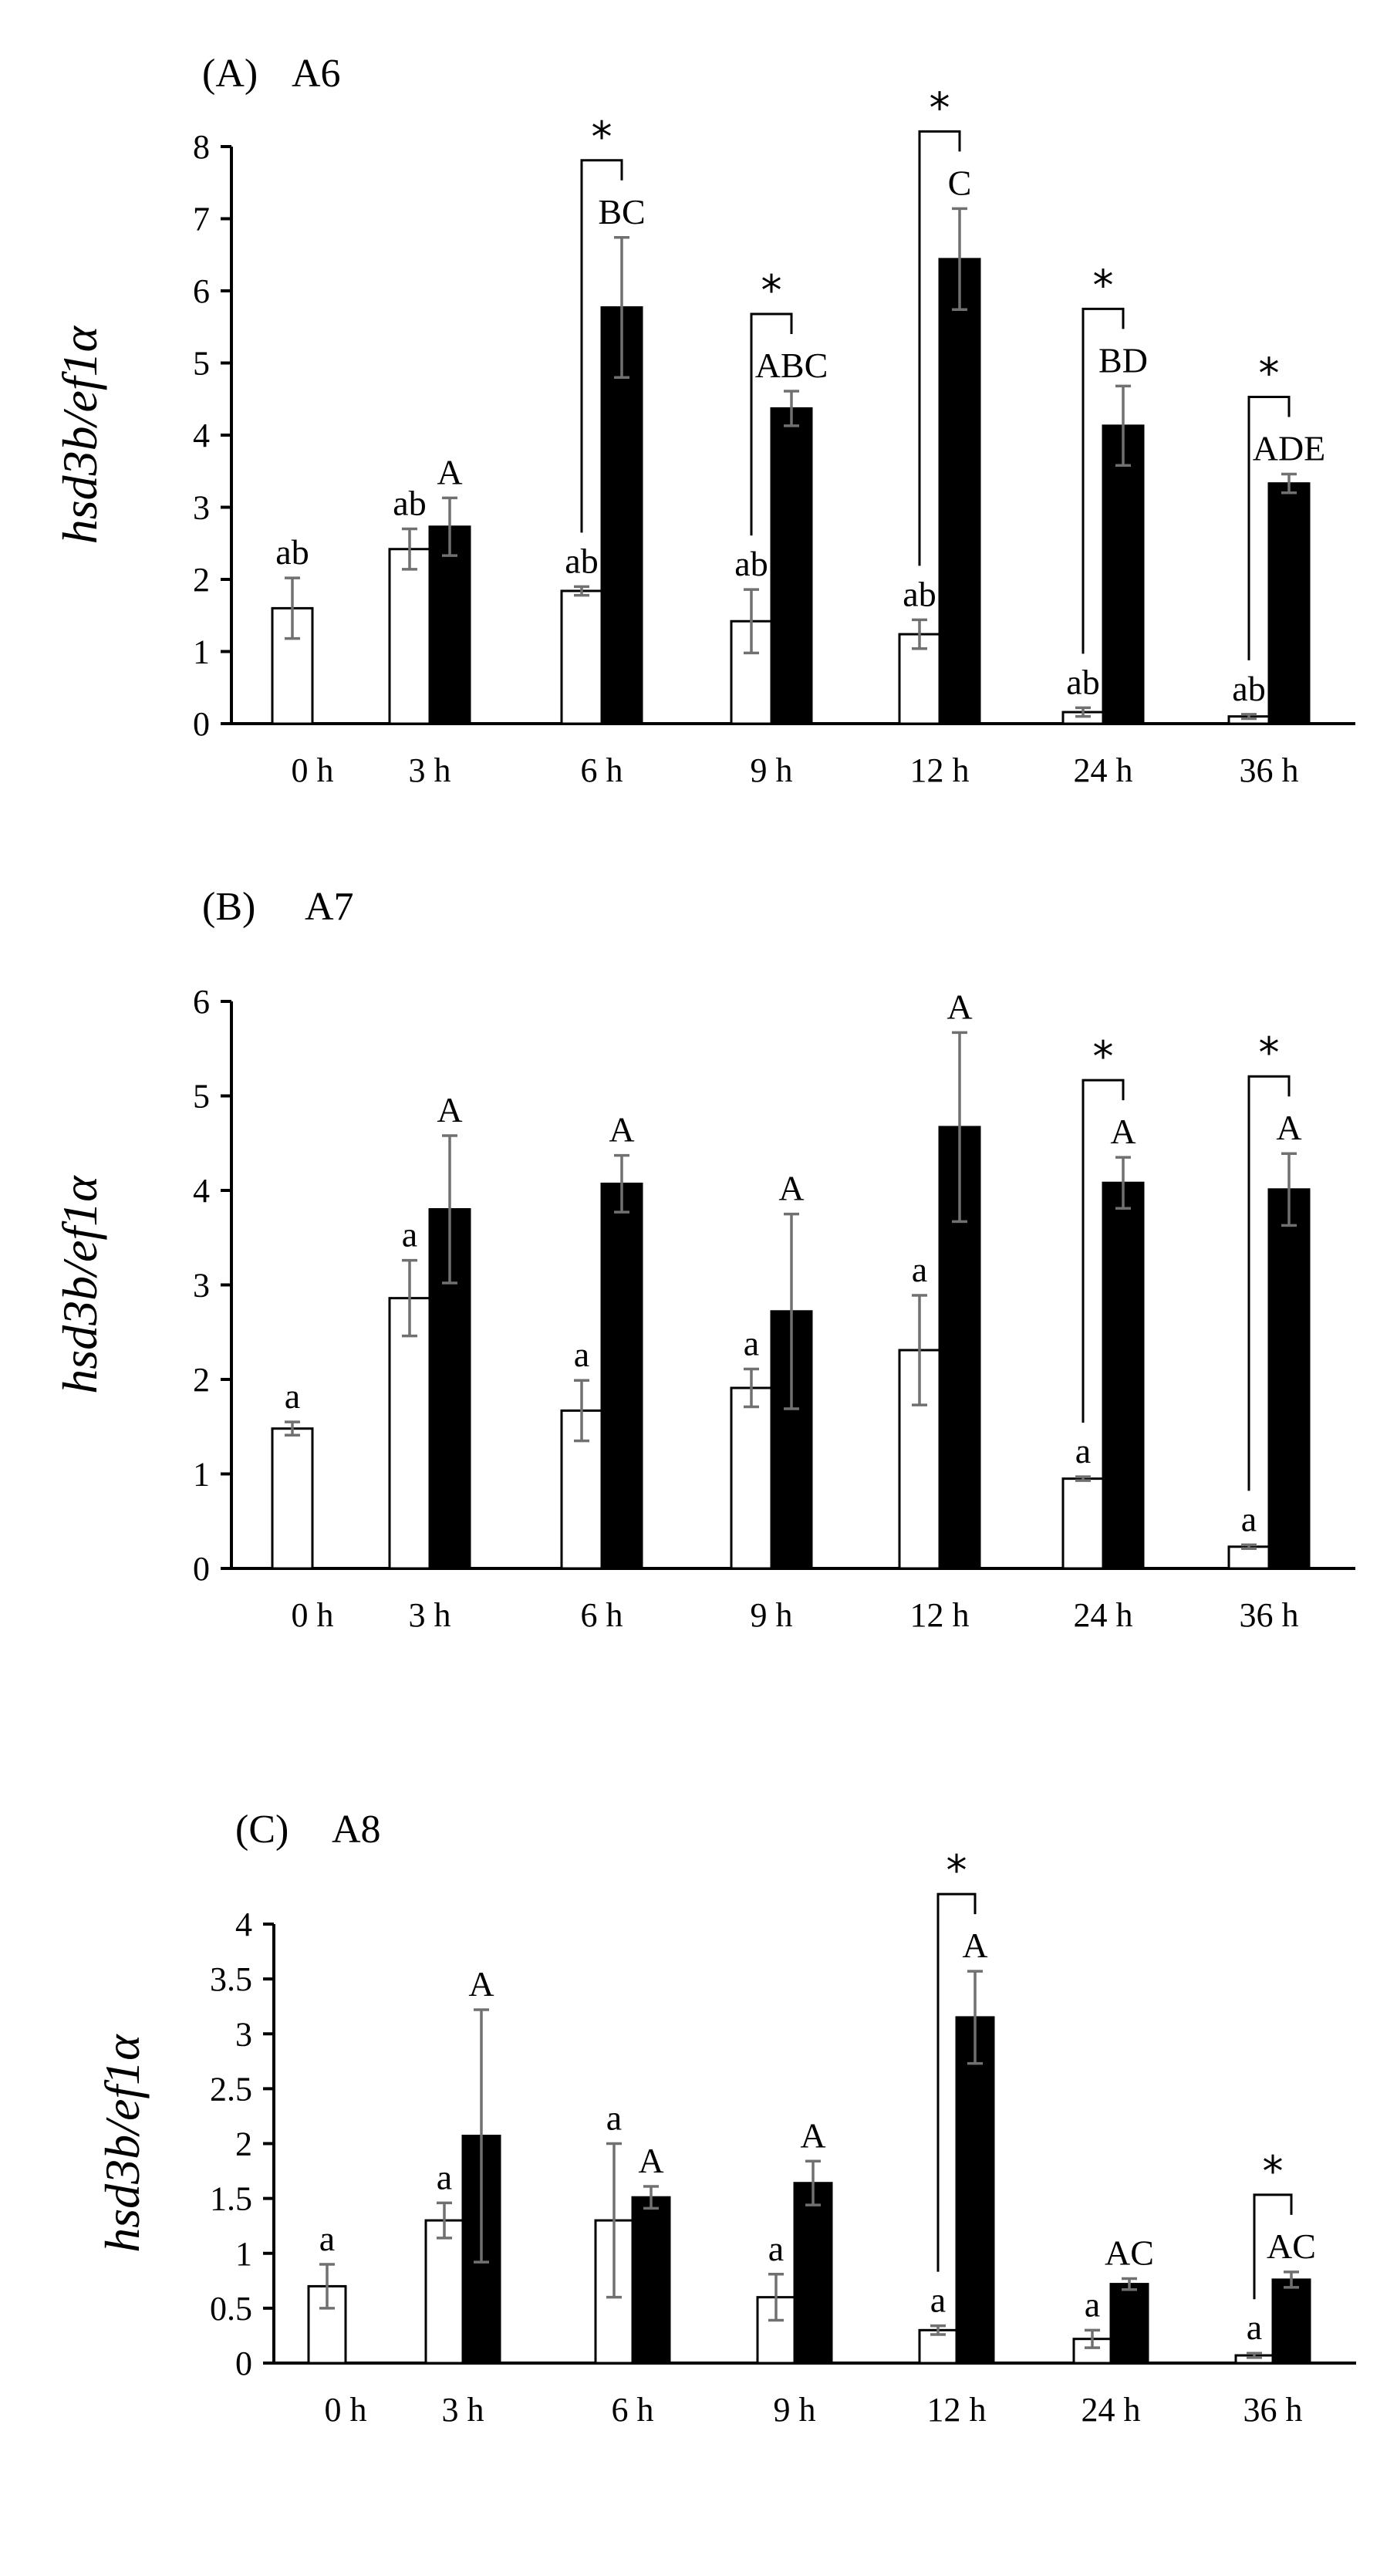  What do you see at coordinates (621, 212) in the screenshot?
I see `significance-letter: BC` at bounding box center [621, 212].